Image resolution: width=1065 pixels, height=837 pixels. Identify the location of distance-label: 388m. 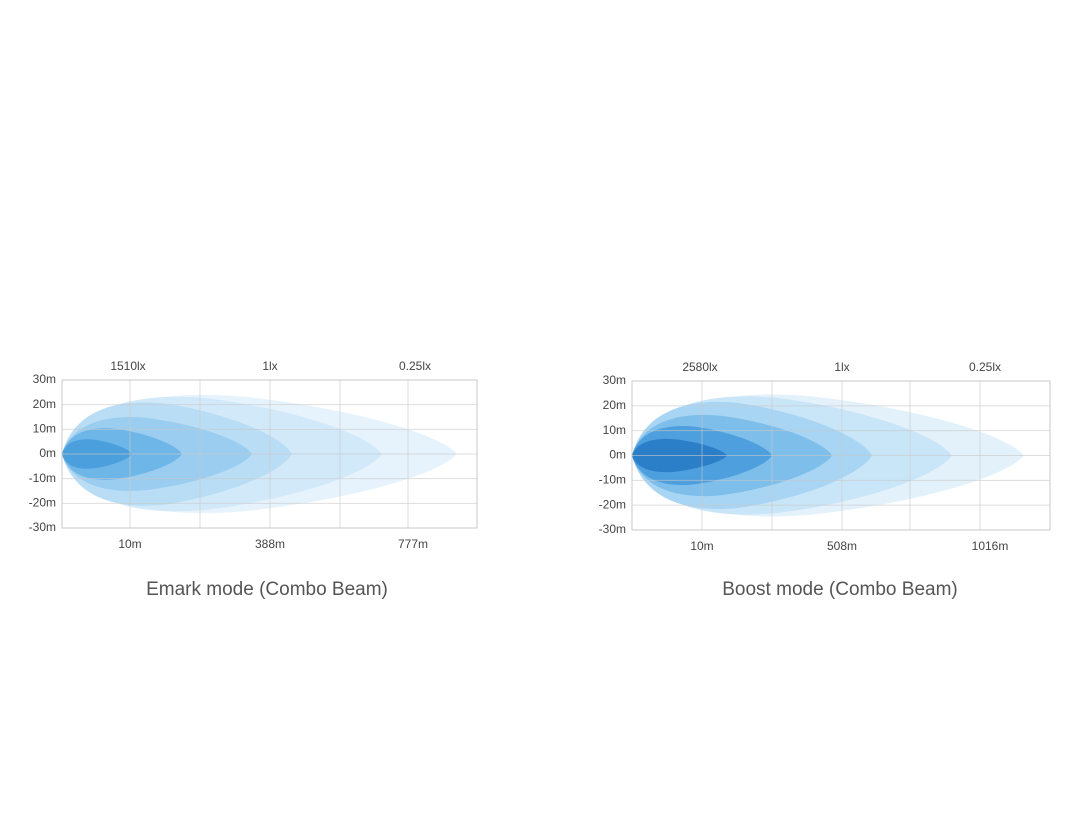
(270, 544).